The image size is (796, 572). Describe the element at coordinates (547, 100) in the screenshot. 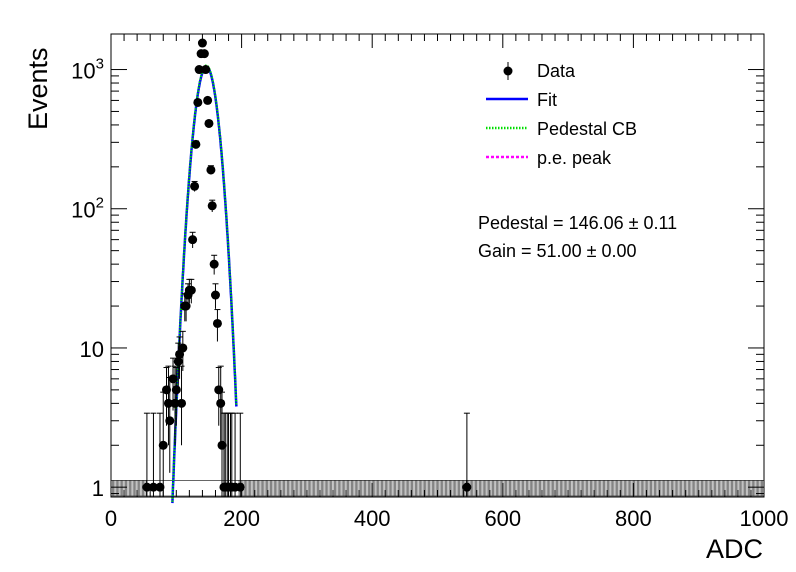

I see `legend-label-fit: Fit` at that location.